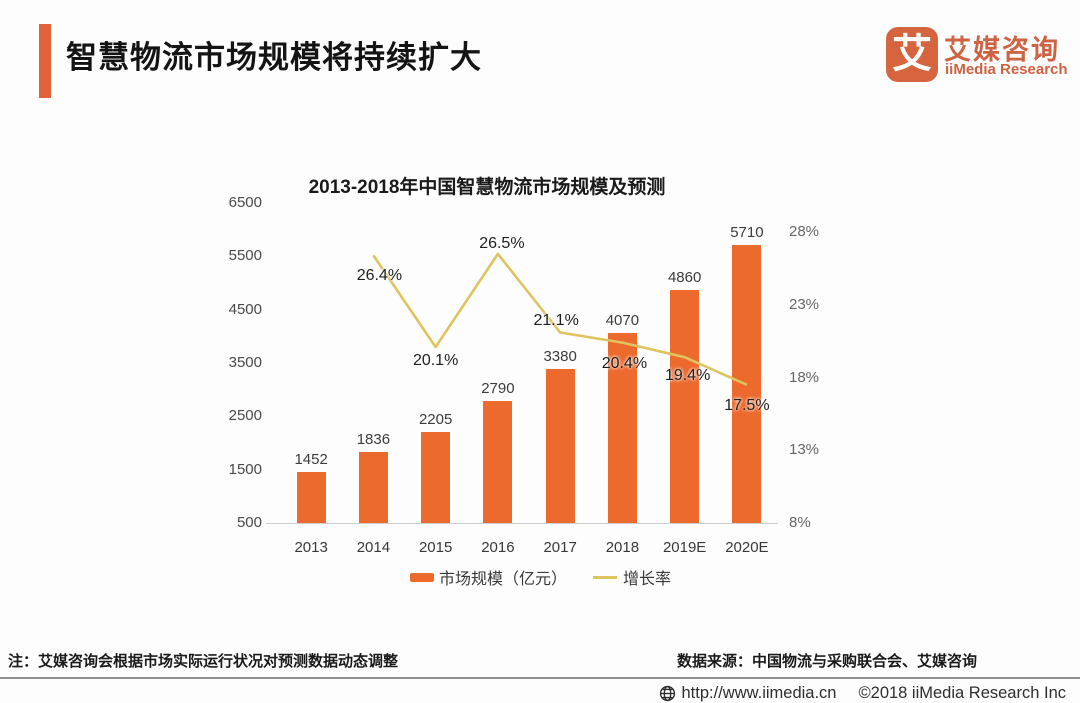 The width and height of the screenshot is (1080, 703). Describe the element at coordinates (245, 309) in the screenshot. I see `y-axis-left-tick: 4500` at that location.